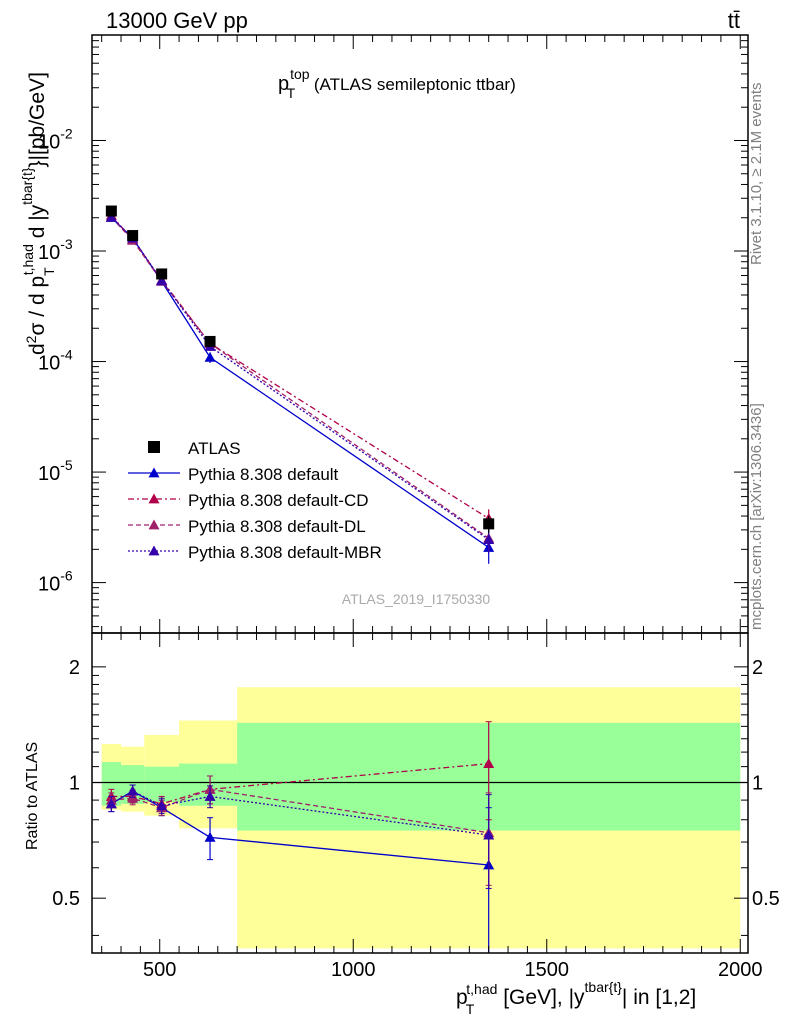 Image resolution: width=786 pixels, height=1024 pixels. I want to click on header-right: tt̄, so click(734, 20).